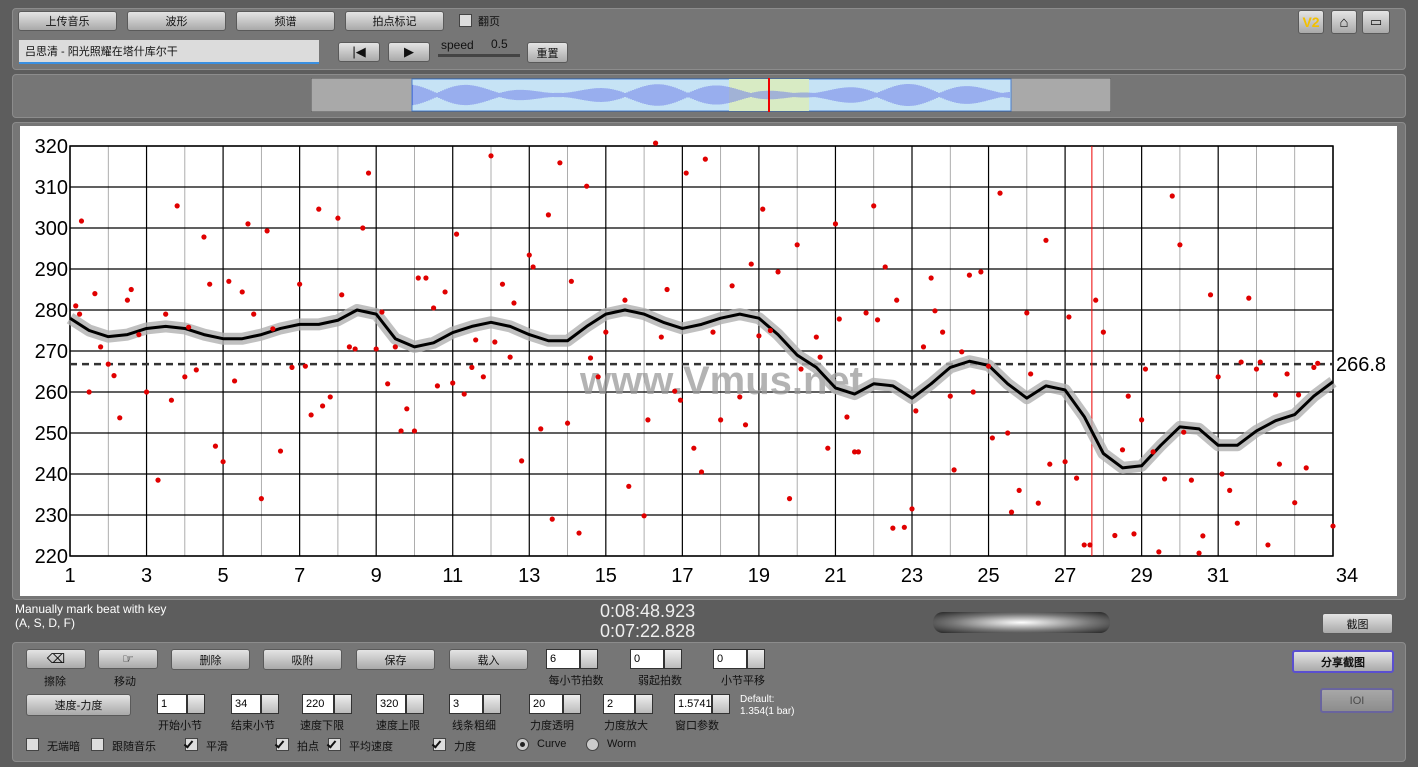 The height and width of the screenshot is (767, 1418). Describe the element at coordinates (394, 21) in the screenshot. I see `toolbar-button: 拍点标记` at that location.